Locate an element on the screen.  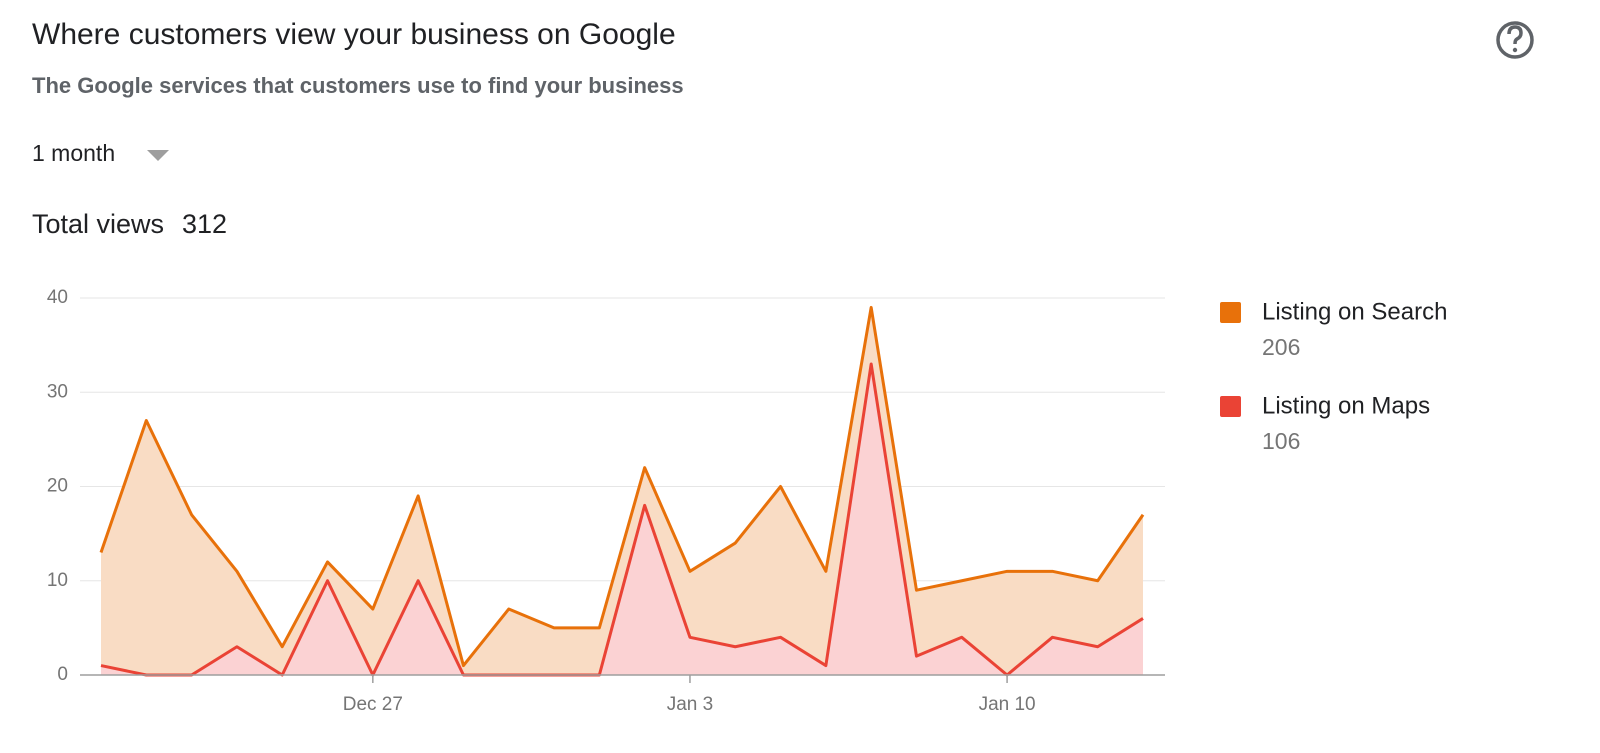
period-dropdown: 1 month is located at coordinates (100, 153).